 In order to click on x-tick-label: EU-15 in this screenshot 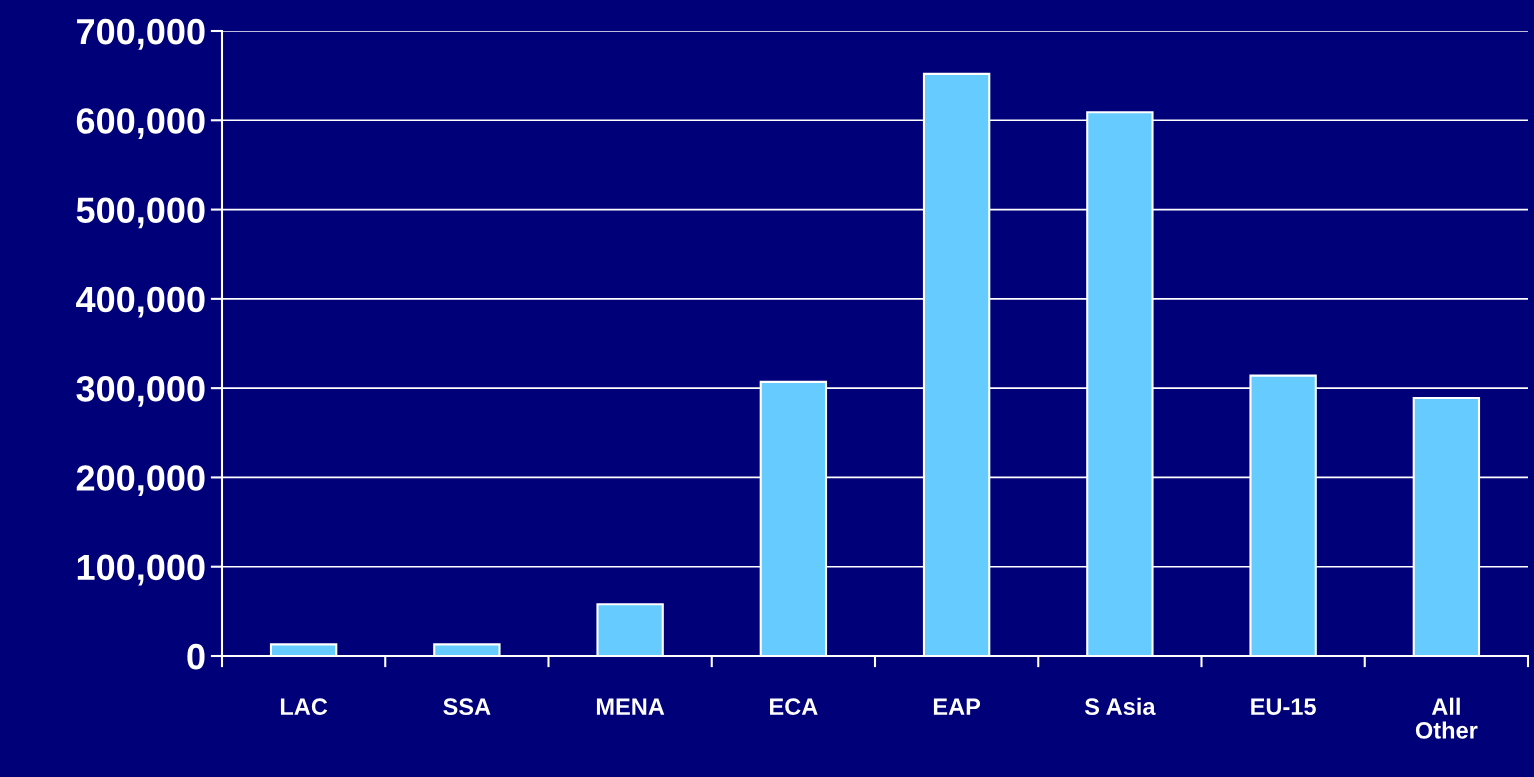, I will do `click(1283, 707)`.